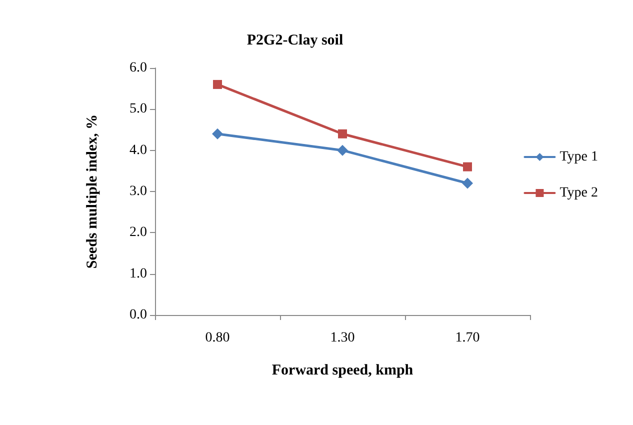 Image resolution: width=633 pixels, height=425 pixels. I want to click on legend-label: Type 1, so click(579, 157).